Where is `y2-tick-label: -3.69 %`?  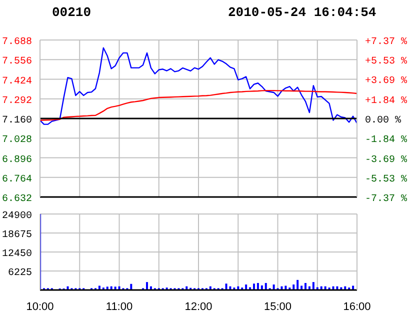
y2-tick-label: -3.69 % is located at coordinates (386, 160).